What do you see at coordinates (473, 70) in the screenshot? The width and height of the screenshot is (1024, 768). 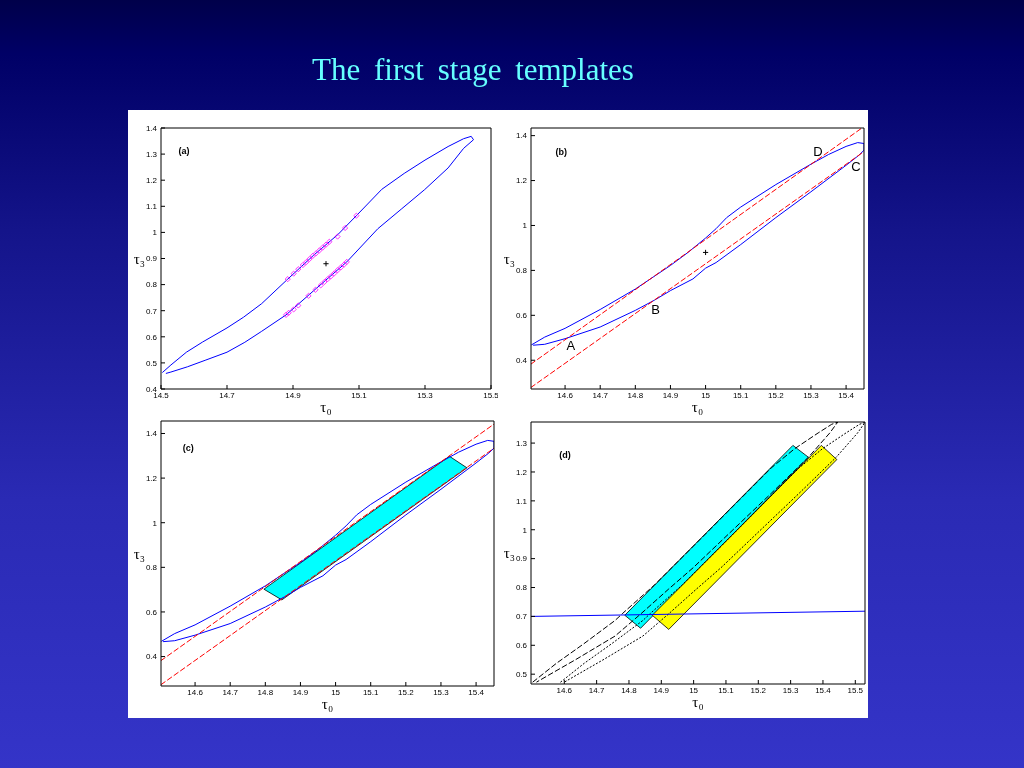 I see `chart-title: The first stage templates` at bounding box center [473, 70].